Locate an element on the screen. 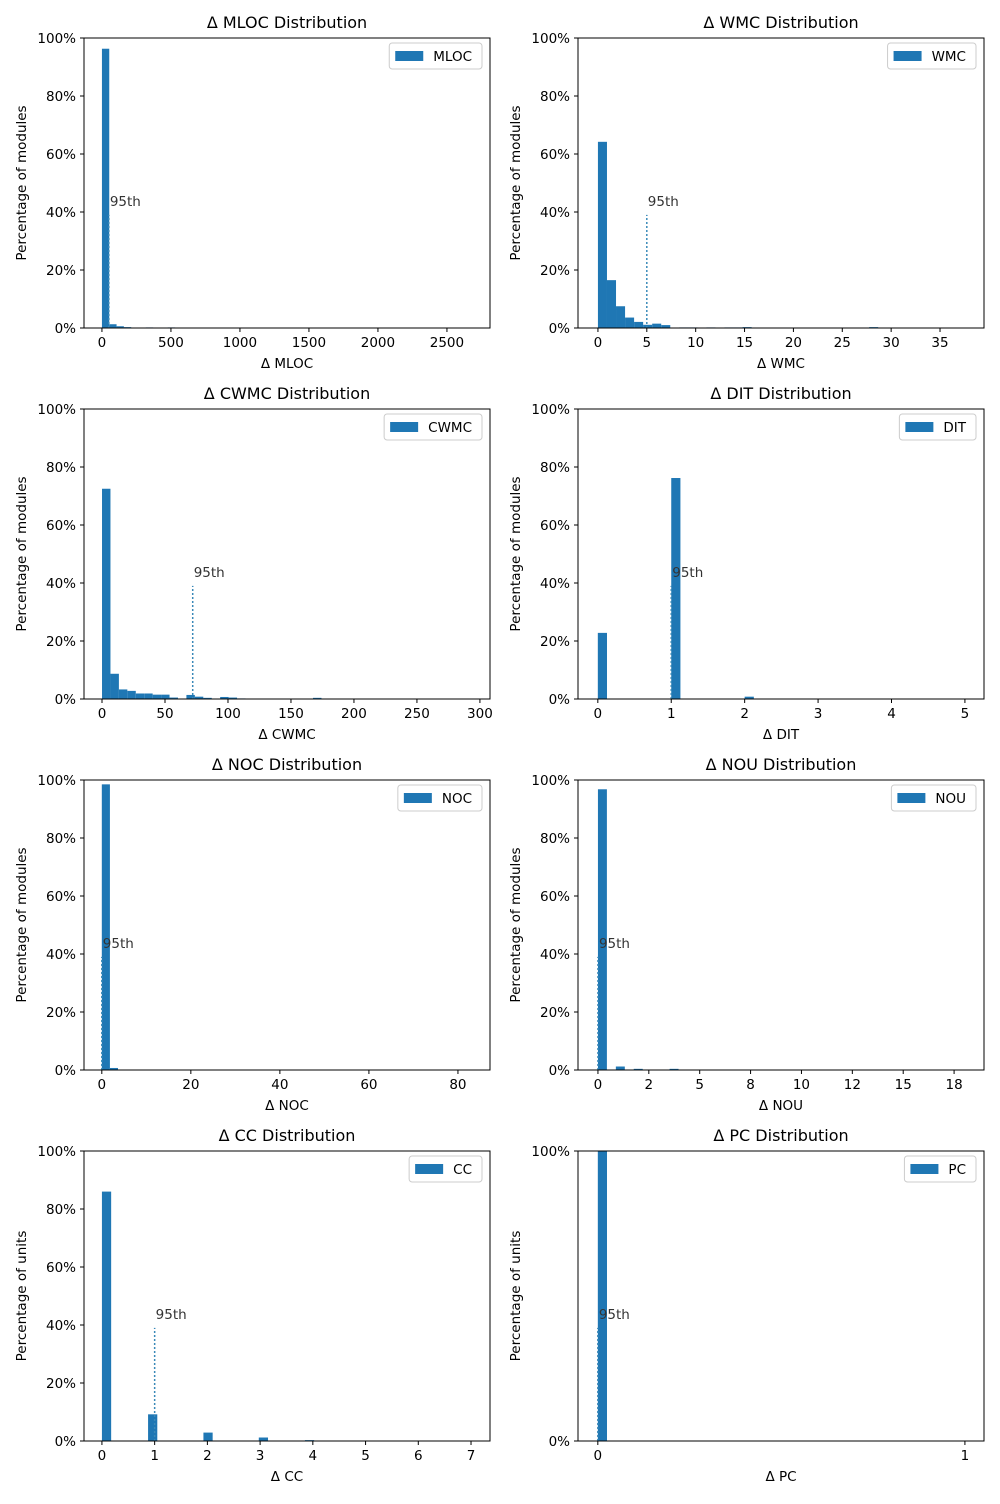  x-tick-label: 18 is located at coordinates (953, 1085).